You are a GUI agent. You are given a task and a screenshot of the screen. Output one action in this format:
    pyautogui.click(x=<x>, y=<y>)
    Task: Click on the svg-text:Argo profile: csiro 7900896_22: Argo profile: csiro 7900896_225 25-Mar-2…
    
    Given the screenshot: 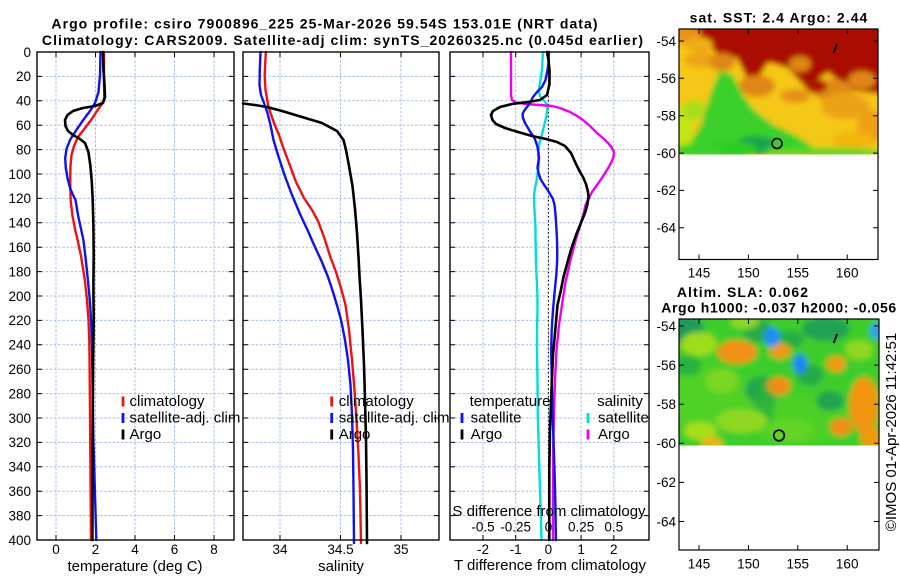 What is the action you would take?
    pyautogui.click(x=324, y=24)
    